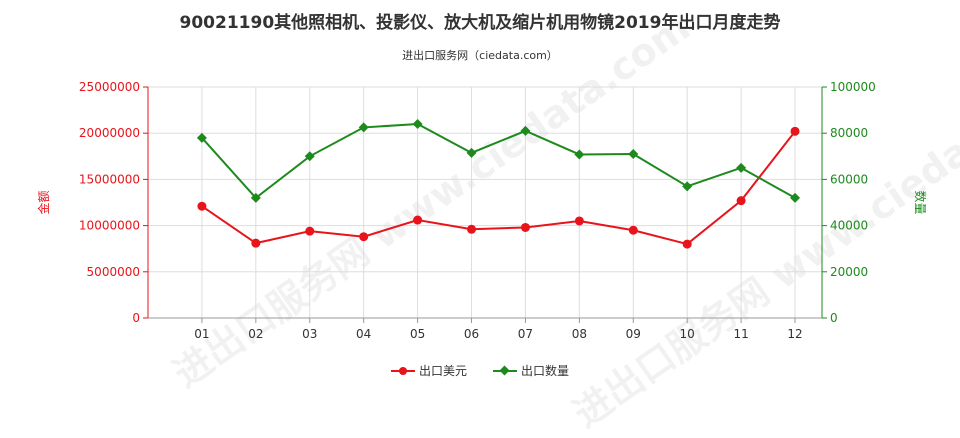  Describe the element at coordinates (109, 179) in the screenshot. I see `left-axis-tick-label: 15000000` at that location.